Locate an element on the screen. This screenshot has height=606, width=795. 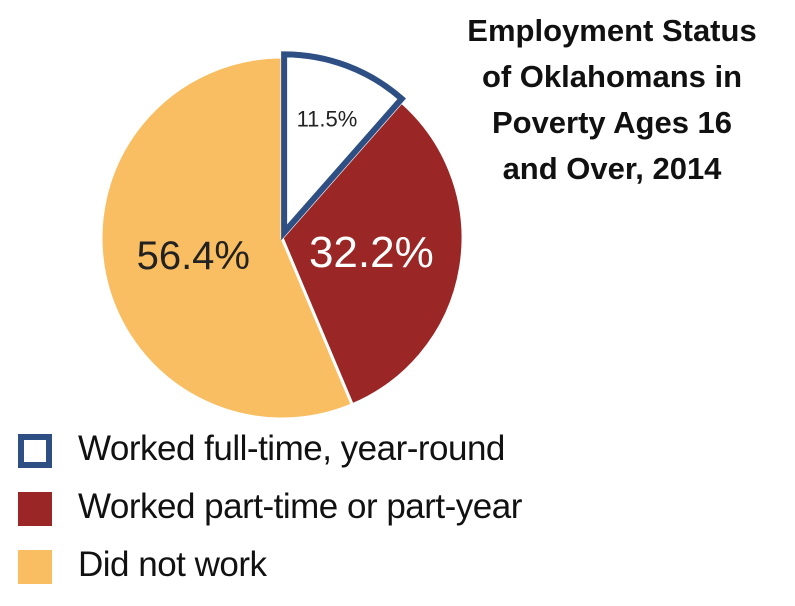
chart-title-line: Employment Status is located at coordinates (612, 30).